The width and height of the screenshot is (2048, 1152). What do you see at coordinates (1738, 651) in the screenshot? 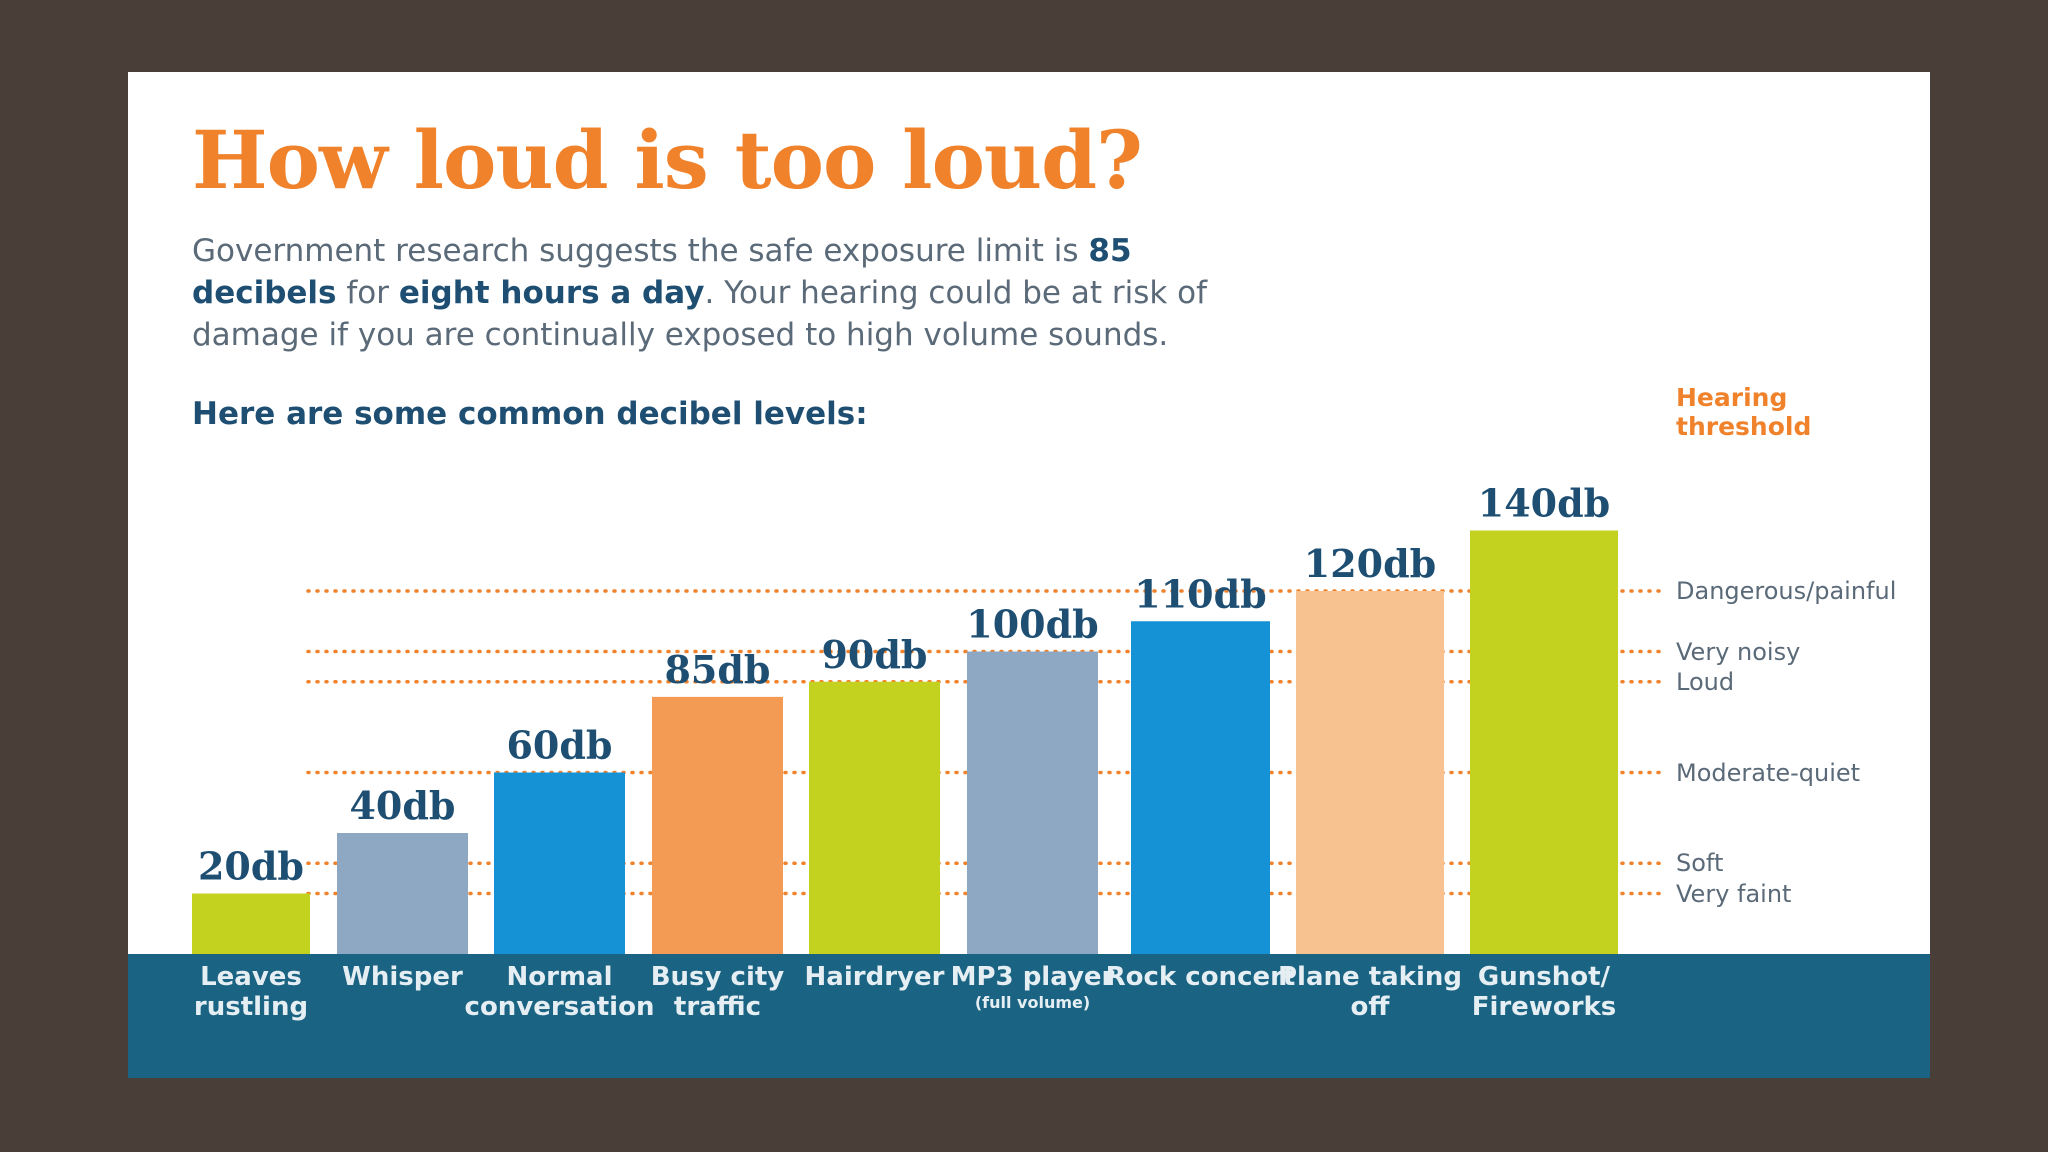
I see `threshold-label: Very noisy` at bounding box center [1738, 651].